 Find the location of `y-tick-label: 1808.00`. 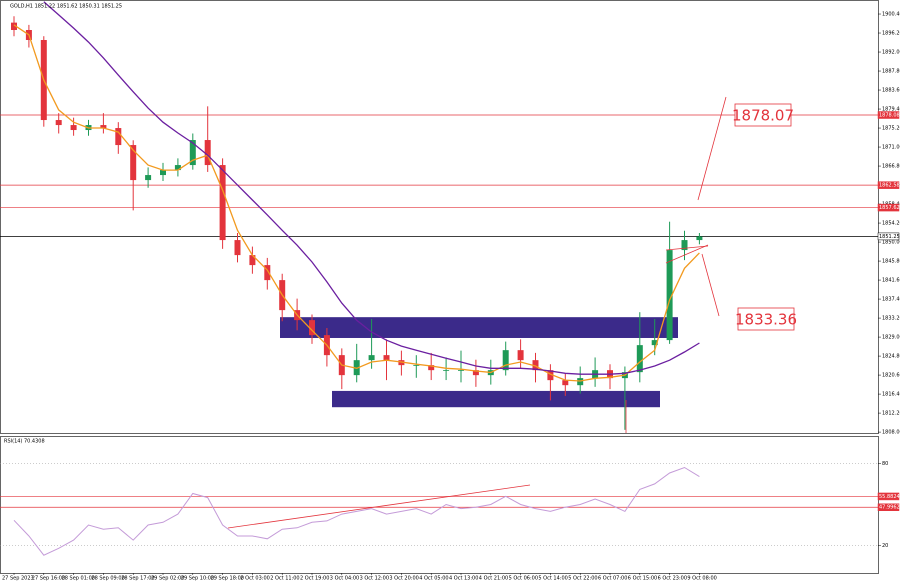

y-tick-label: 1808.00 is located at coordinates (891, 433).